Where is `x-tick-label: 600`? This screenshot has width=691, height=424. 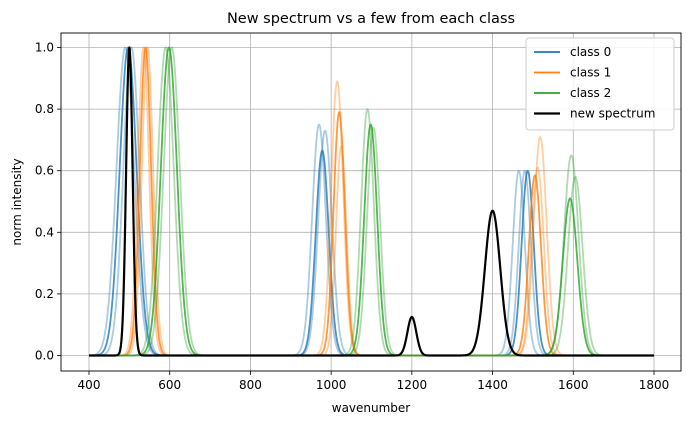
x-tick-label: 600 is located at coordinates (169, 385).